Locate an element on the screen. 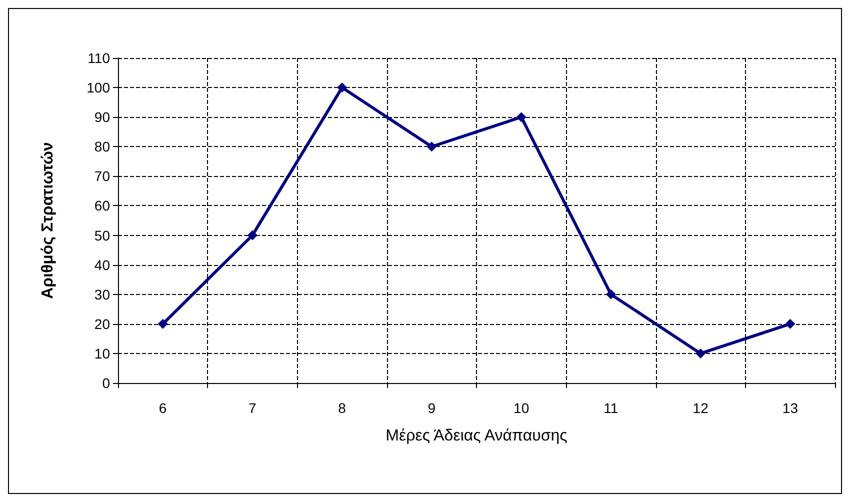 The height and width of the screenshot is (504, 852). y-tick-label: 100 is located at coordinates (98, 88).